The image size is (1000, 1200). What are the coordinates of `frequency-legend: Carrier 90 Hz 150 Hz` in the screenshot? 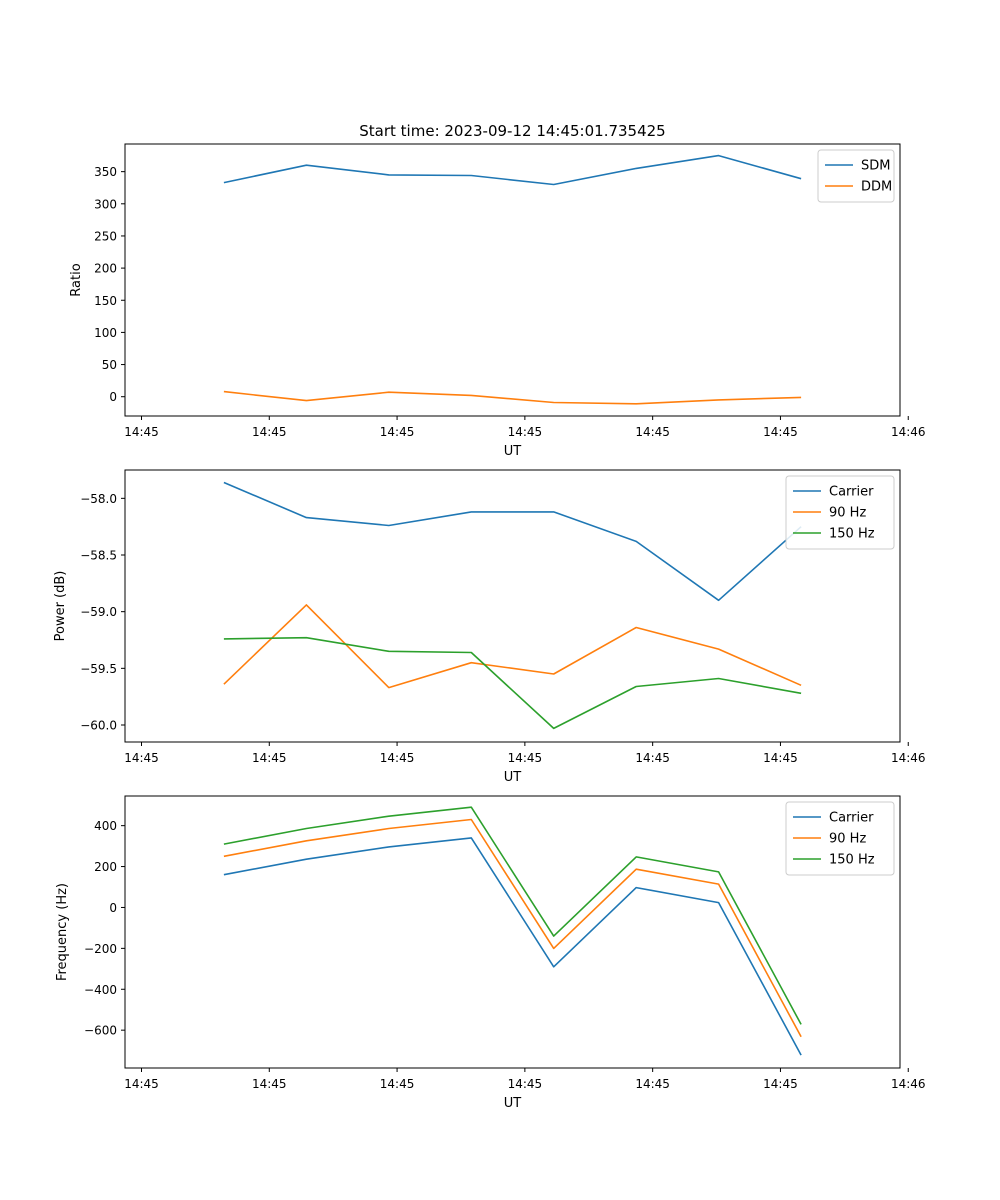 It's located at (840, 838).